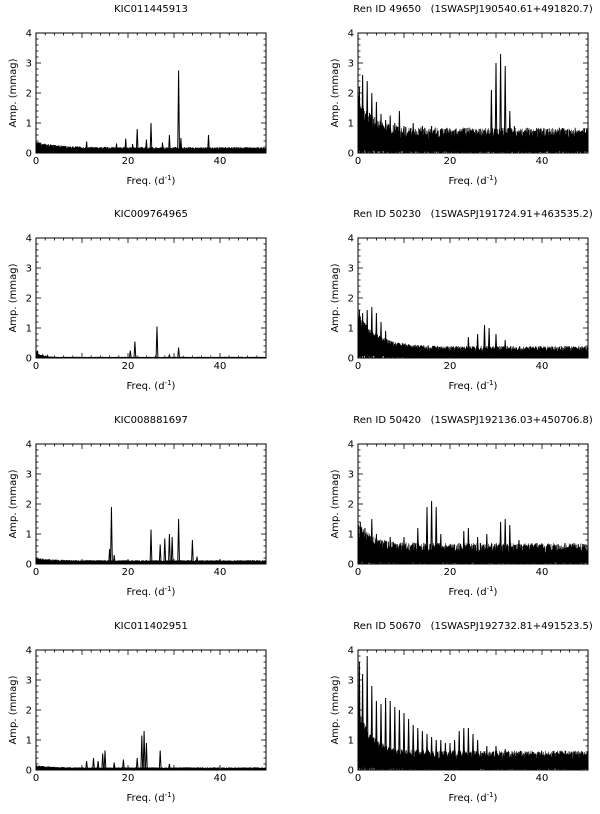 The image size is (600, 814). What do you see at coordinates (473, 214) in the screenshot?
I see `chart-title: Ren ID 50230 (1SWASPJ191724.91+463535.2)` at bounding box center [473, 214].